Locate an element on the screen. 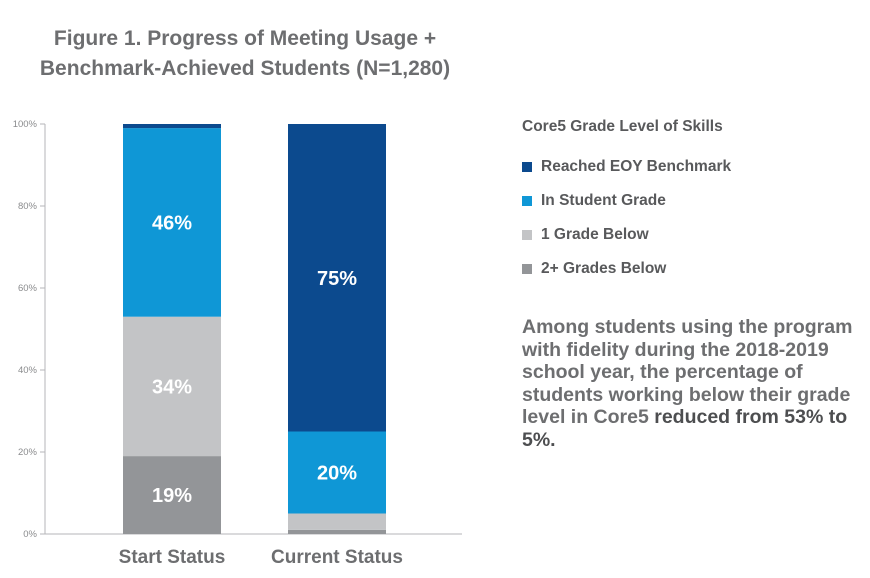 This screenshot has width=870, height=578. data-label: 34% is located at coordinates (172, 387).